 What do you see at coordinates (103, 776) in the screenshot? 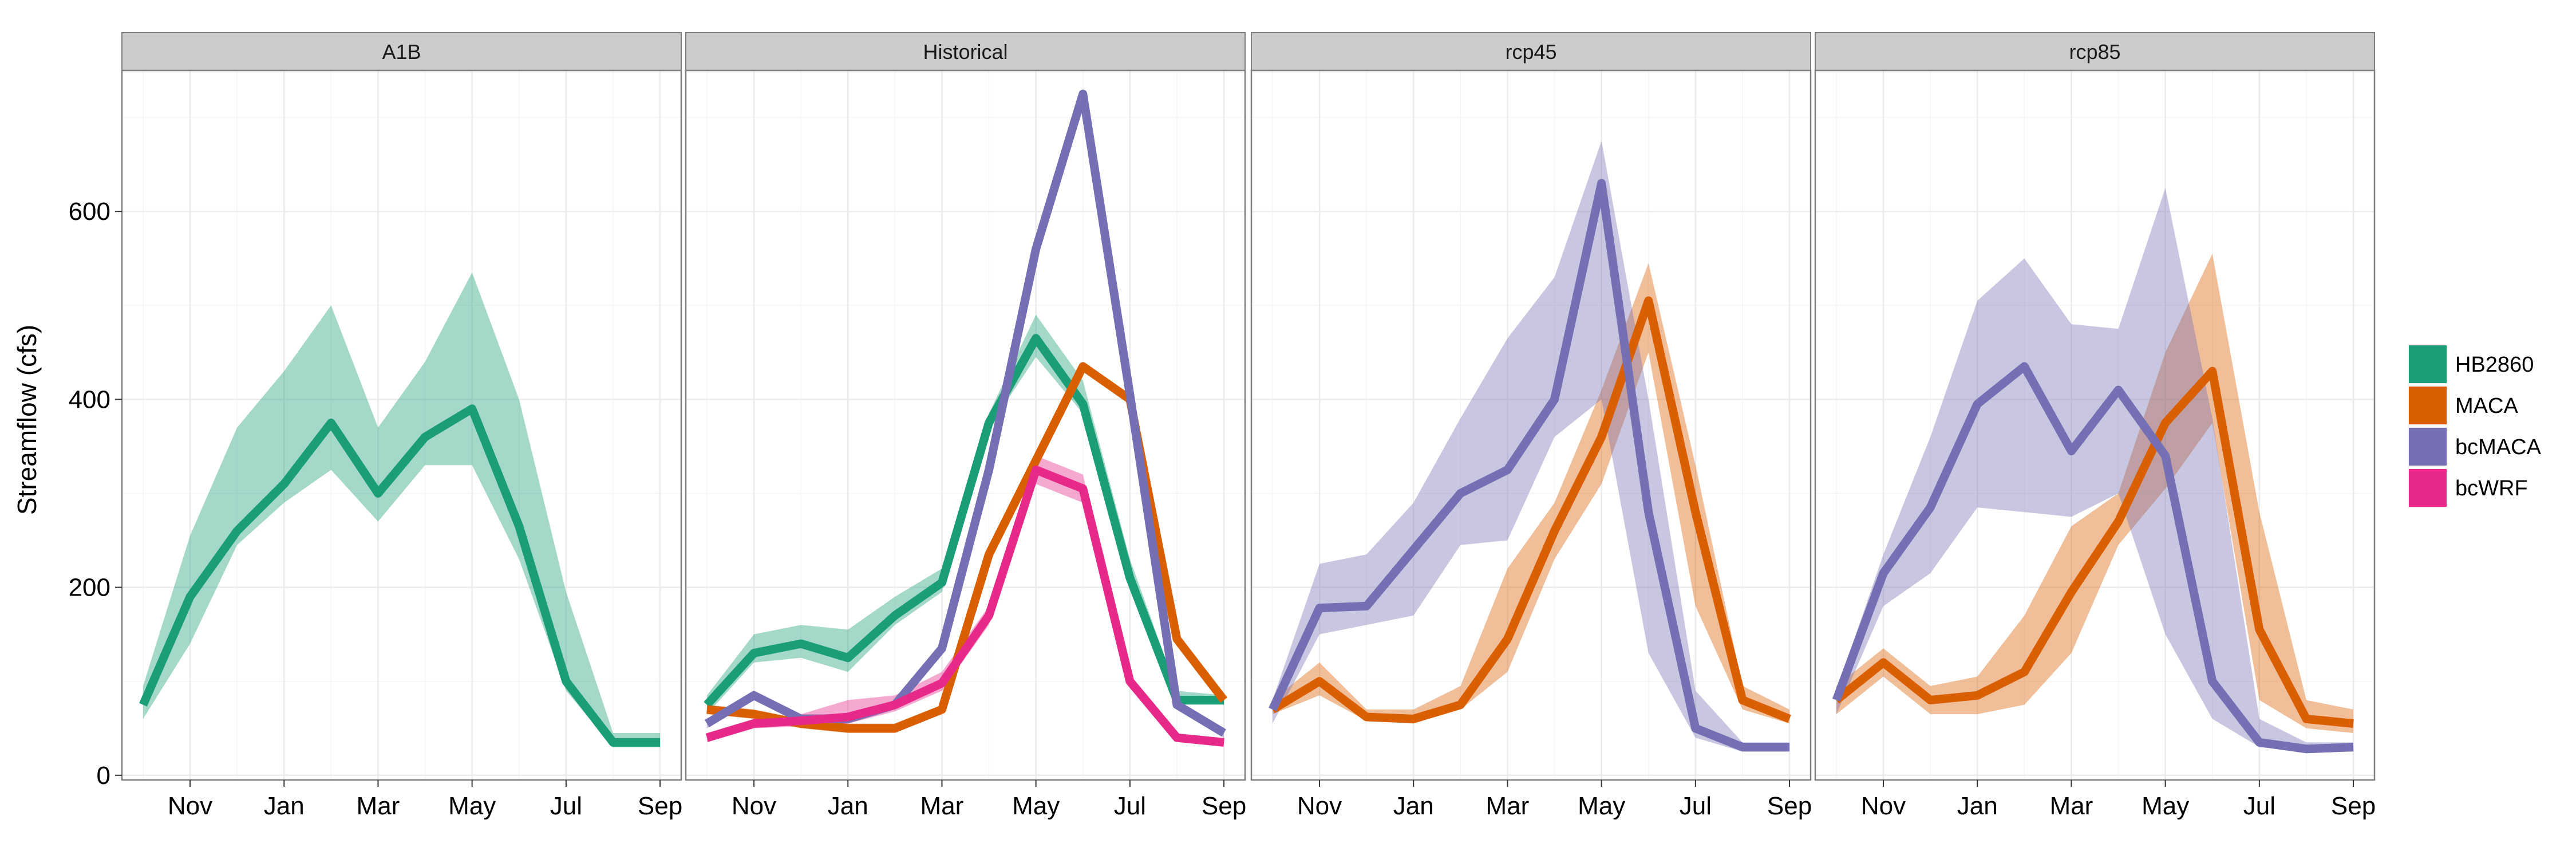
I see `y-tick-label: 0` at bounding box center [103, 776].